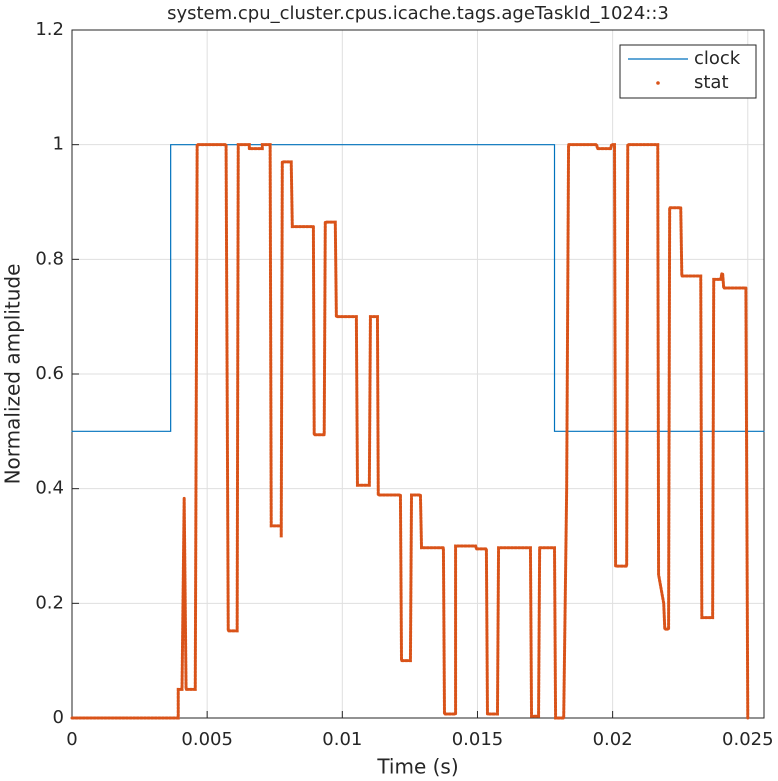 The height and width of the screenshot is (781, 778). I want to click on y-tick-label: 1, so click(58, 144).